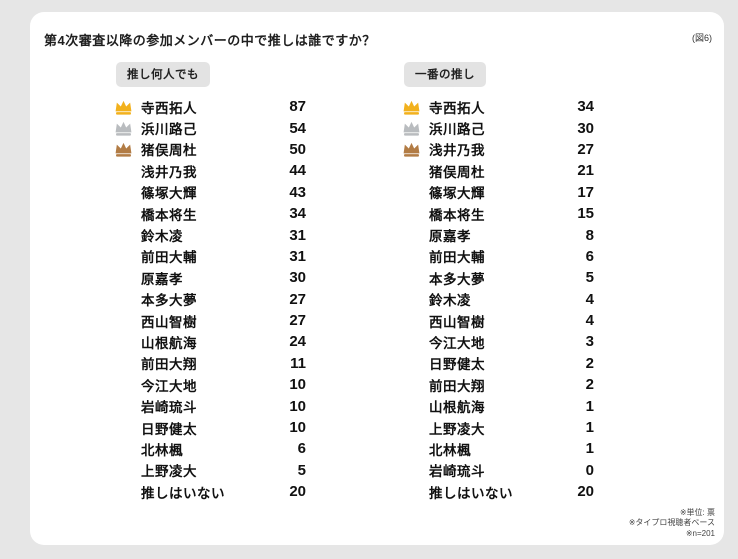 The image size is (738, 559). Describe the element at coordinates (210, 341) in the screenshot. I see `ranking-row: 山根航海 24` at that location.